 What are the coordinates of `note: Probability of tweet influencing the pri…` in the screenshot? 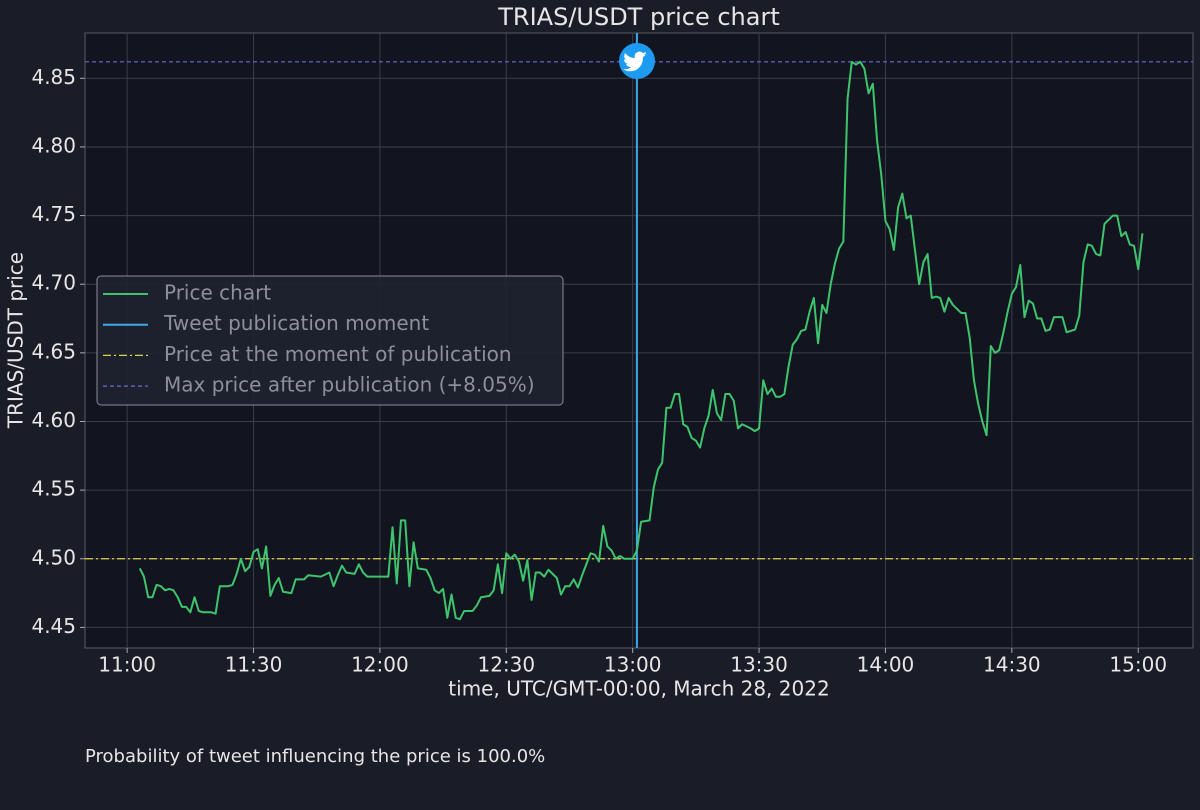 It's located at (315, 756).